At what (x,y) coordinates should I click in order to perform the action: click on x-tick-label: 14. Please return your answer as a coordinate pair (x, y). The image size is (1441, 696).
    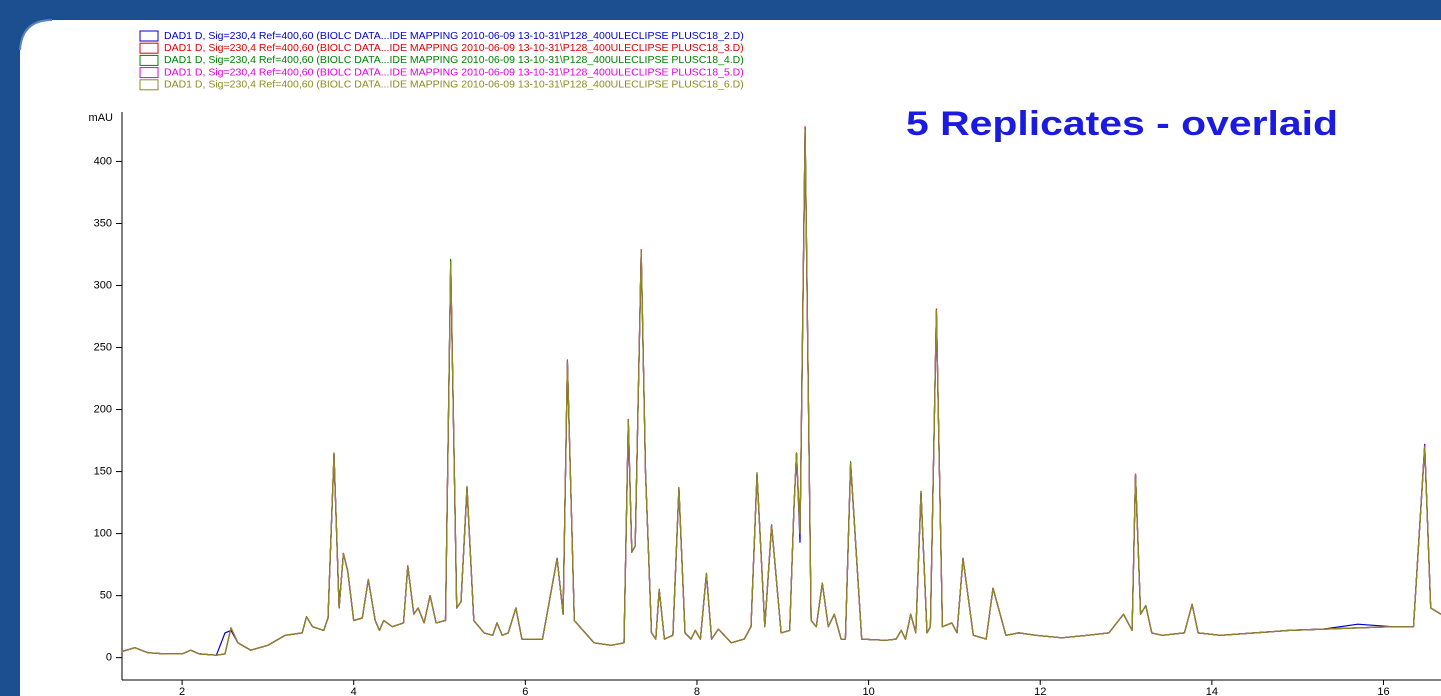
    Looking at the image, I should click on (1212, 691).